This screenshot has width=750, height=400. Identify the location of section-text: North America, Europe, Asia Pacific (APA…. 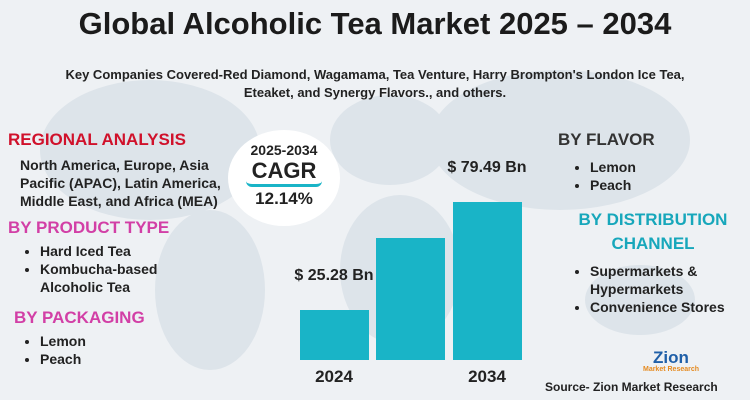
(120, 183).